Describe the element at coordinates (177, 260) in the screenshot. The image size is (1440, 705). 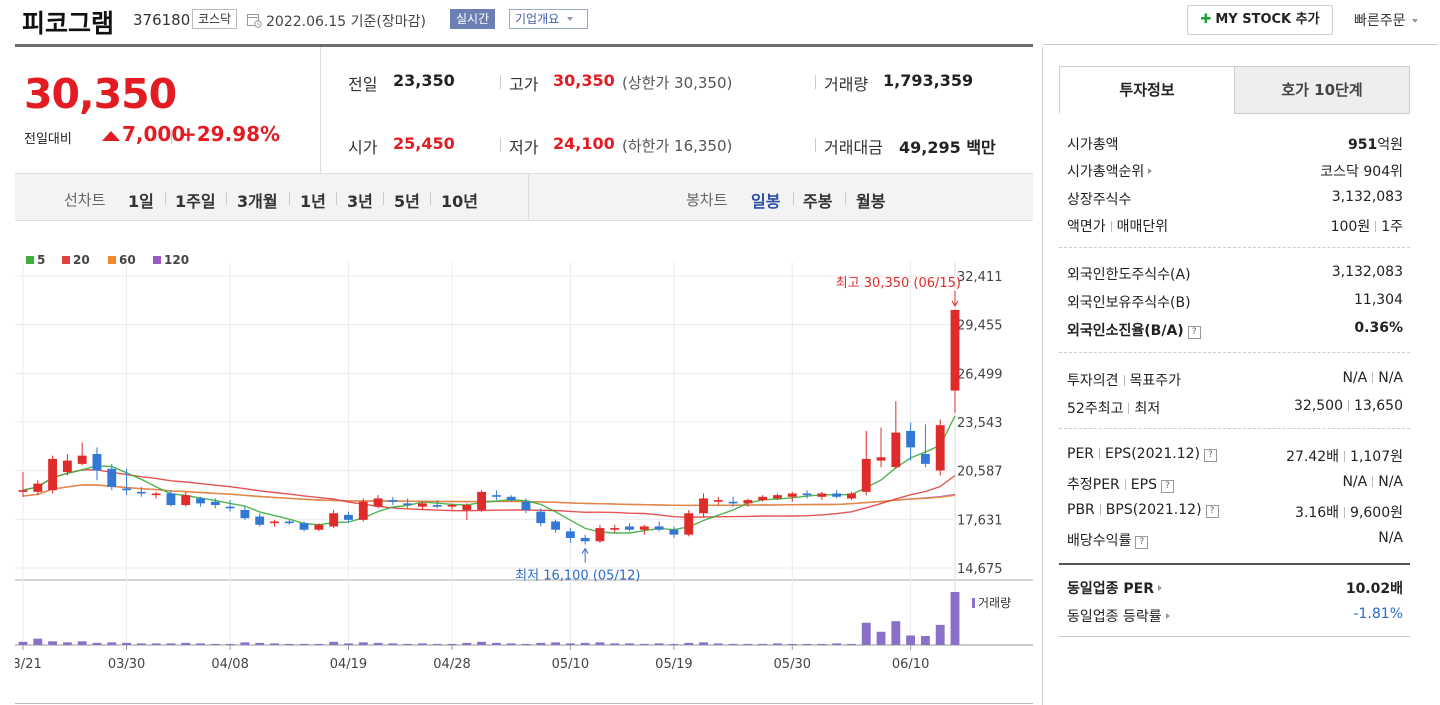
I see `legend-label: 120` at that location.